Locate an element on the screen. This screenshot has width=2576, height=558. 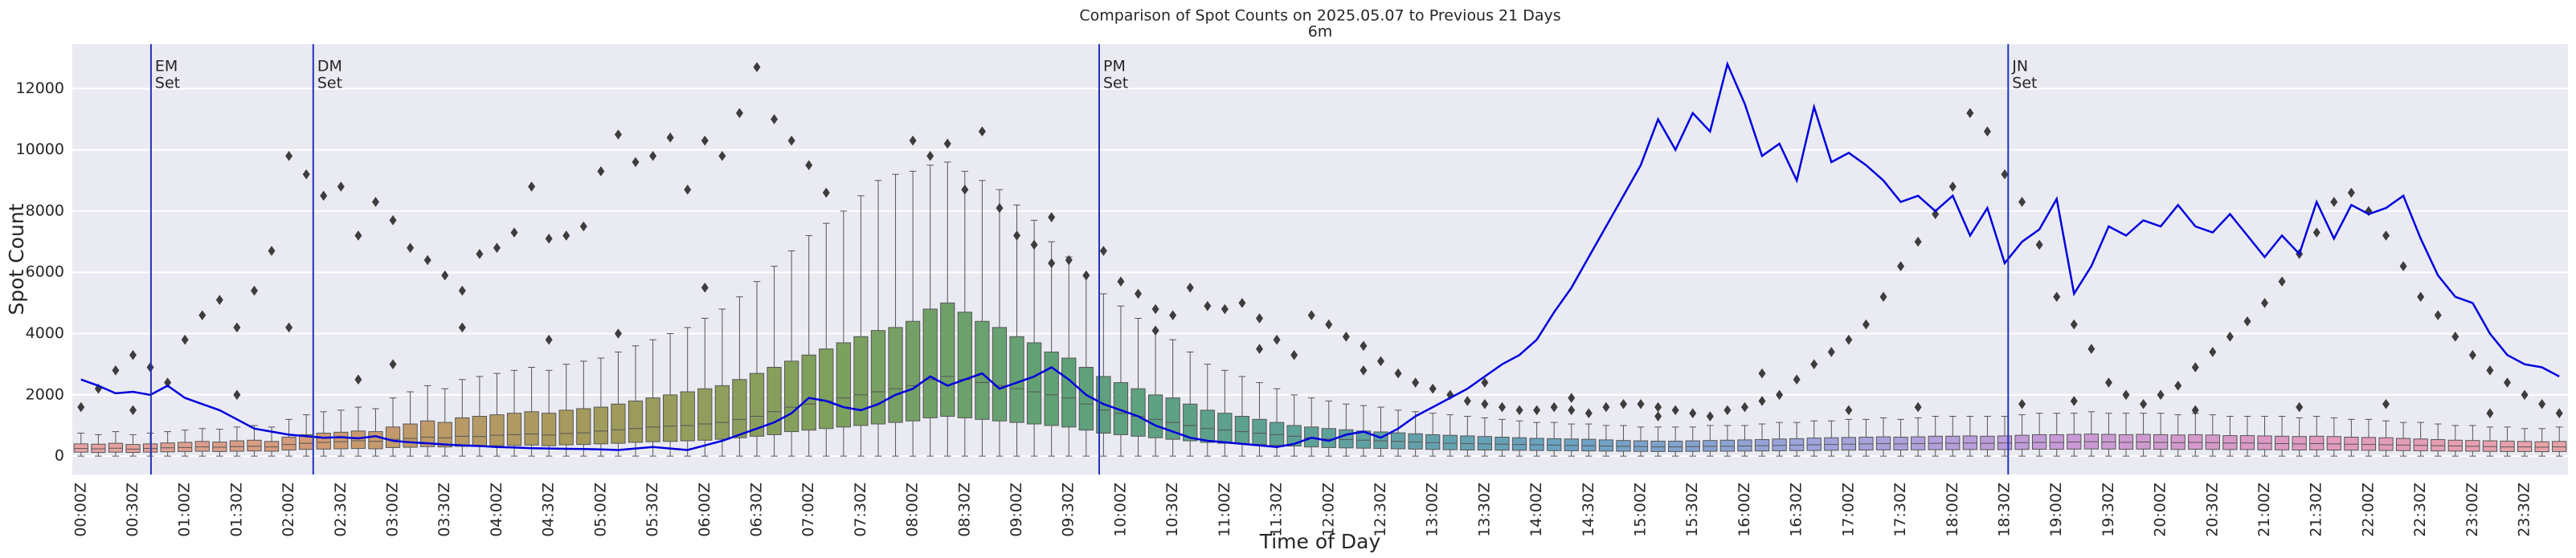
x-tick-label: 12:30Z is located at coordinates (1380, 510).